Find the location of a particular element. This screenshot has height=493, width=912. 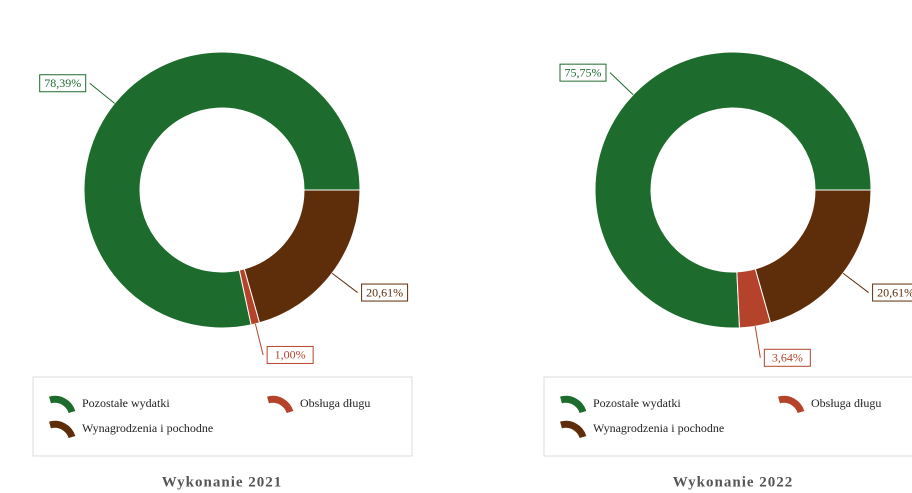

chart-title: Wykonanie 2022 is located at coordinates (733, 482).